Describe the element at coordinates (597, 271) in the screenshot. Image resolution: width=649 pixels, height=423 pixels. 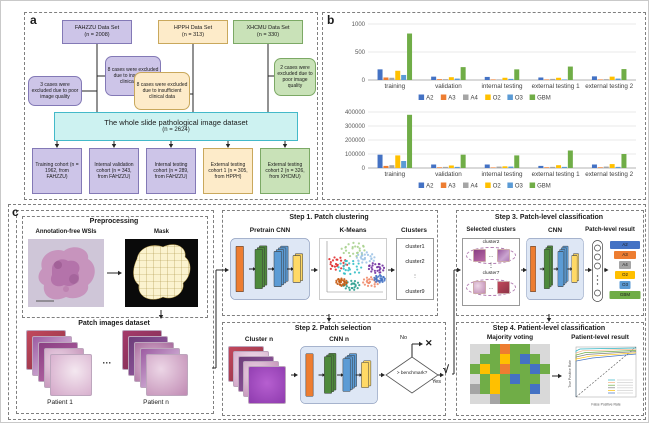
I see `node-column-icon` at that location.